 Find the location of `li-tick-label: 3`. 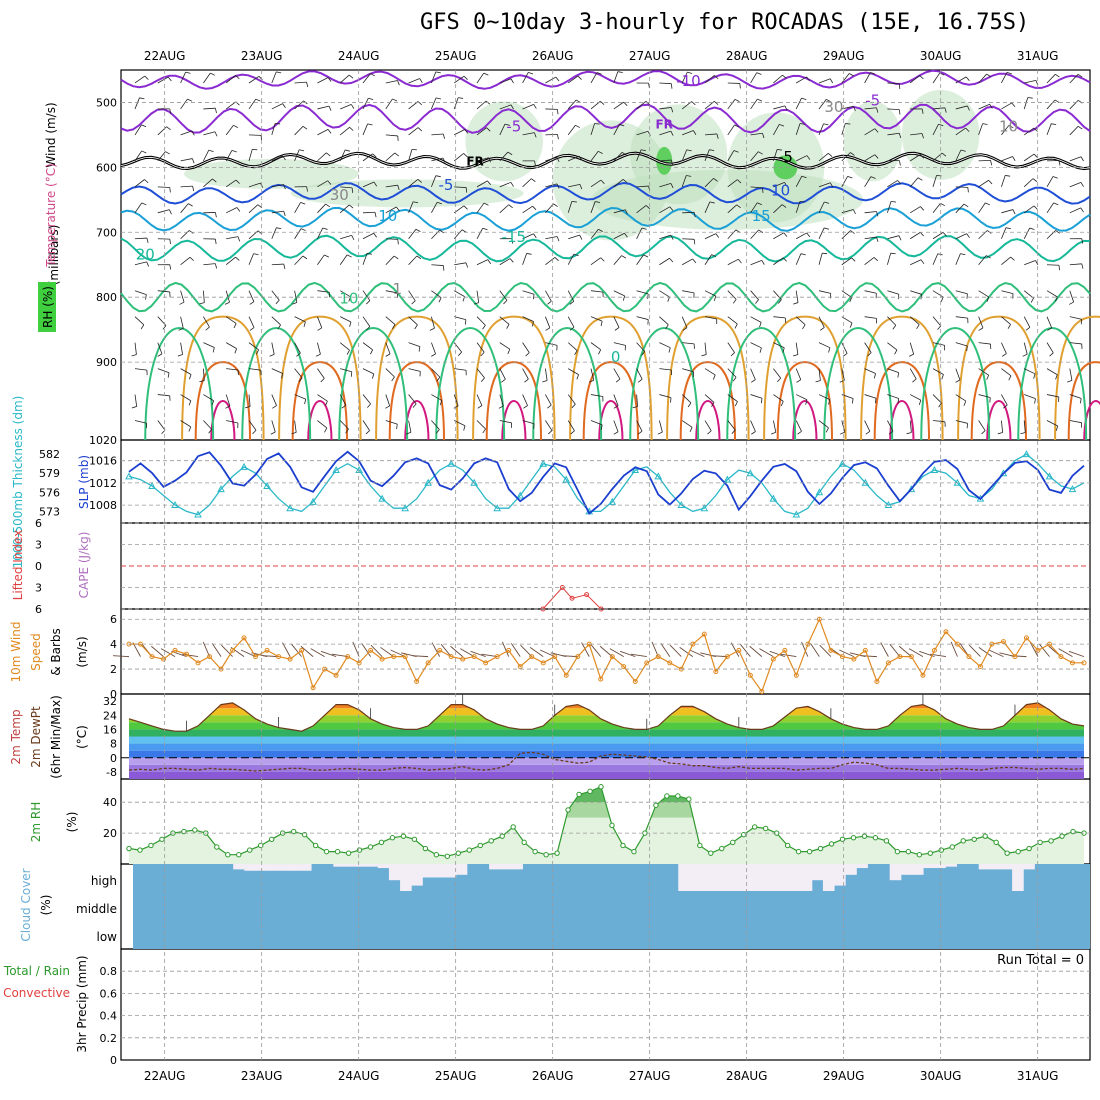

li-tick-label: 3 is located at coordinates (38, 545).